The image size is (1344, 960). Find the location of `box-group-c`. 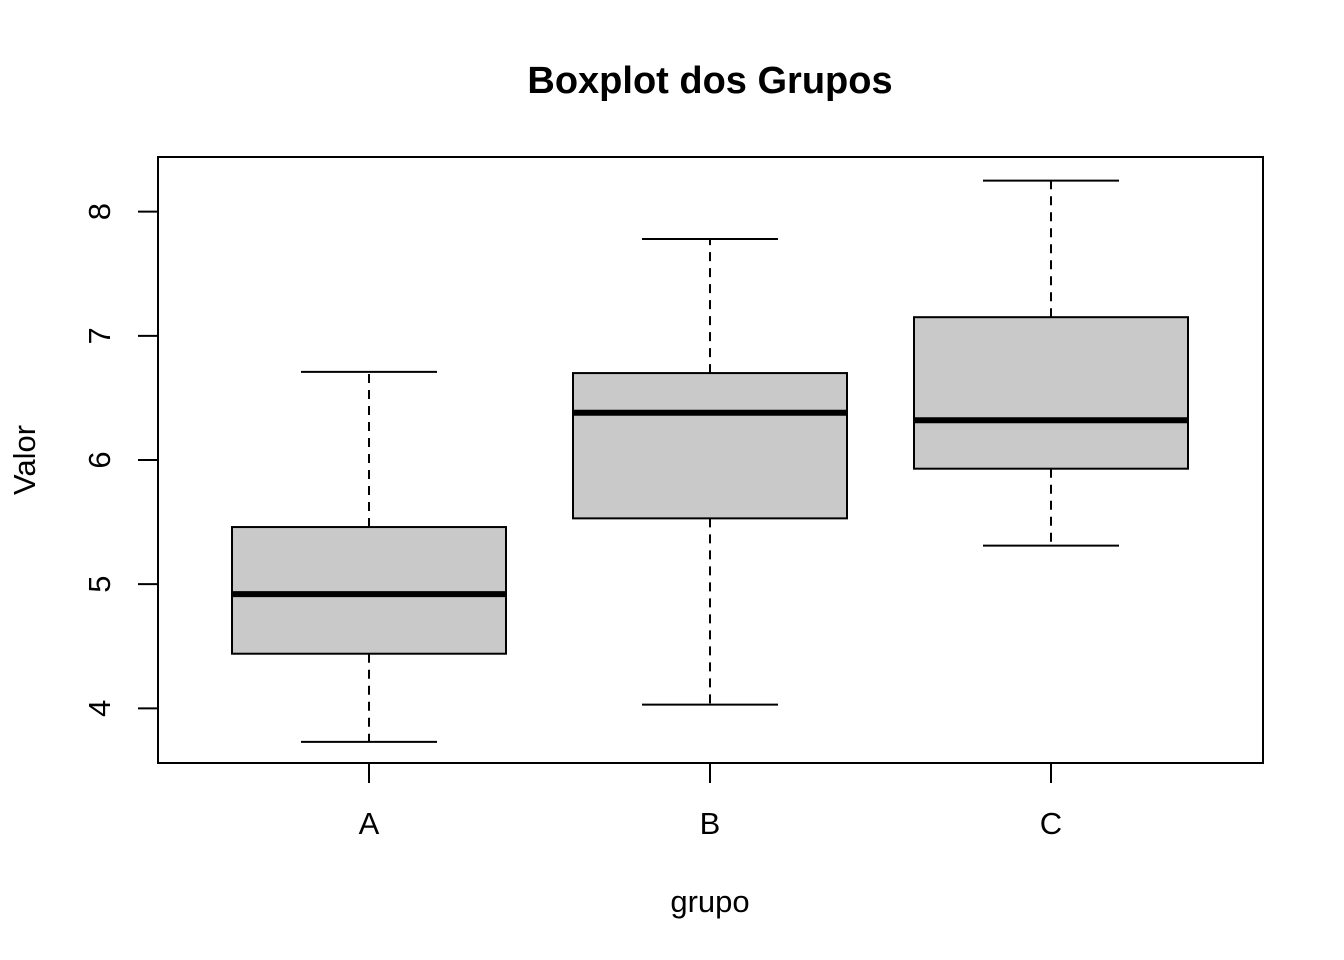

box-group-c is located at coordinates (1051, 363).